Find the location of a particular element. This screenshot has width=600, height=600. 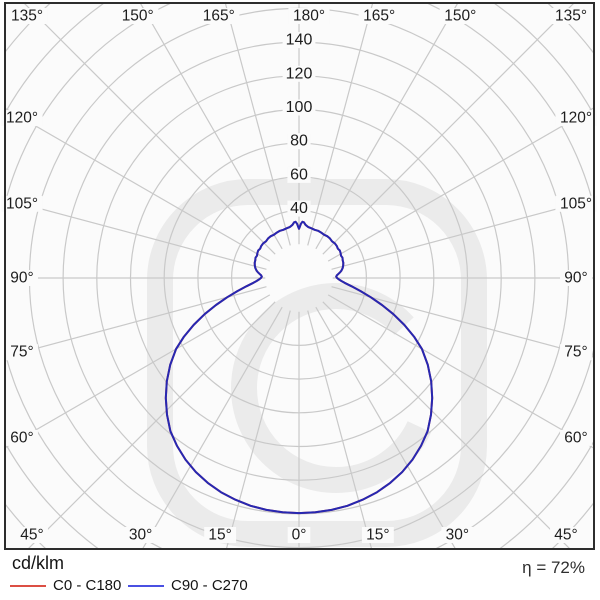

svg-text: 60 is located at coordinates (299, 174).